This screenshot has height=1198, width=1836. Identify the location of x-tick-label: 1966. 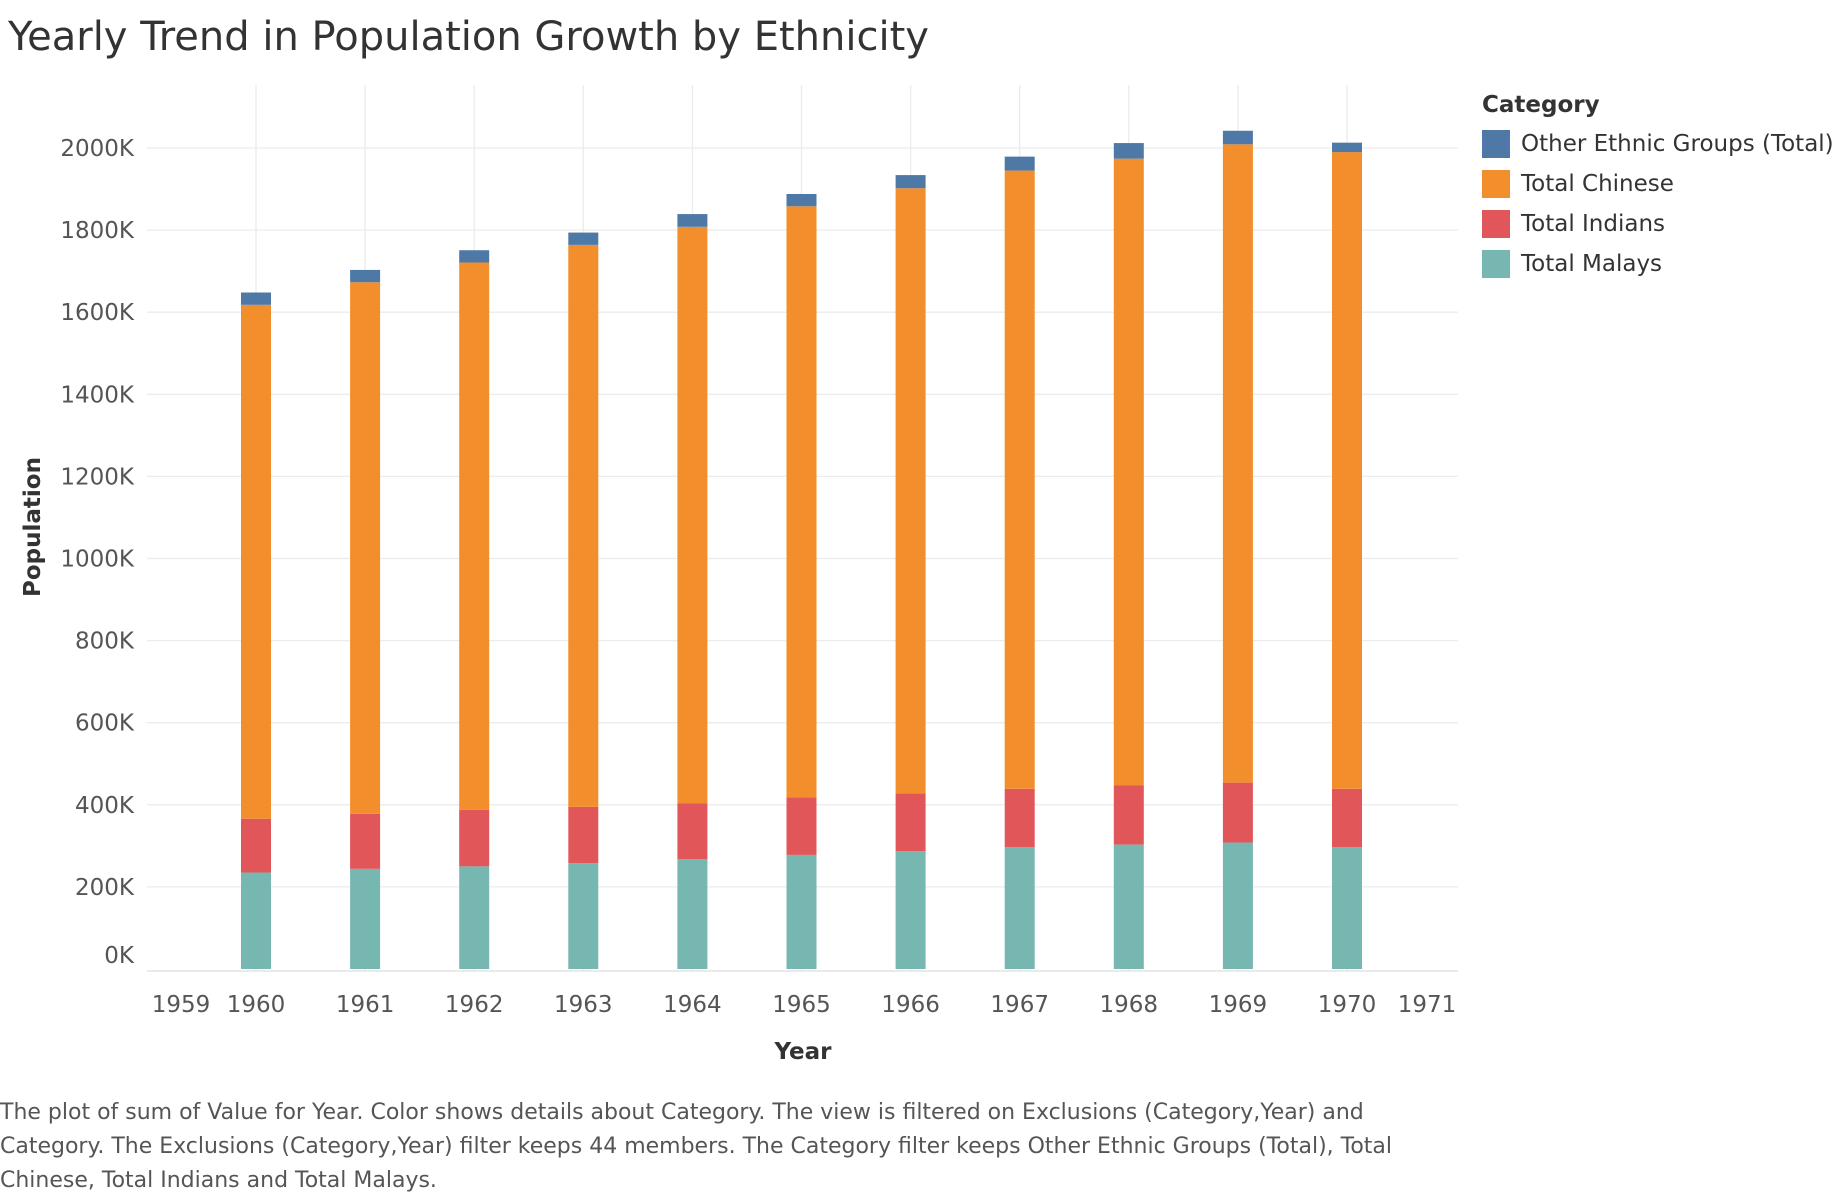
(910, 1005).